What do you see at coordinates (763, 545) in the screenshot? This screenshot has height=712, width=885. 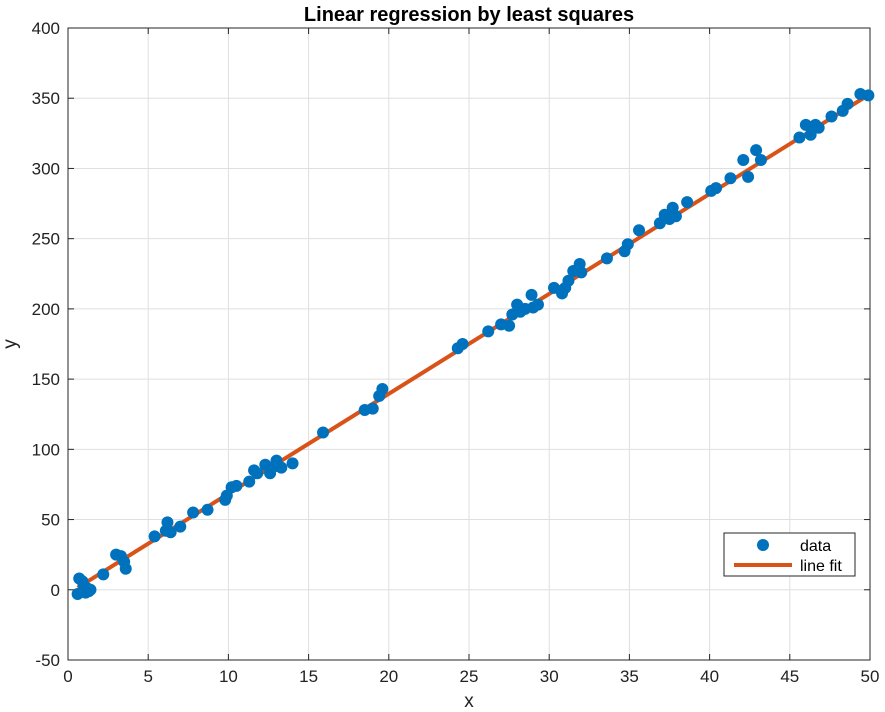 I see `legend-data-marker` at bounding box center [763, 545].